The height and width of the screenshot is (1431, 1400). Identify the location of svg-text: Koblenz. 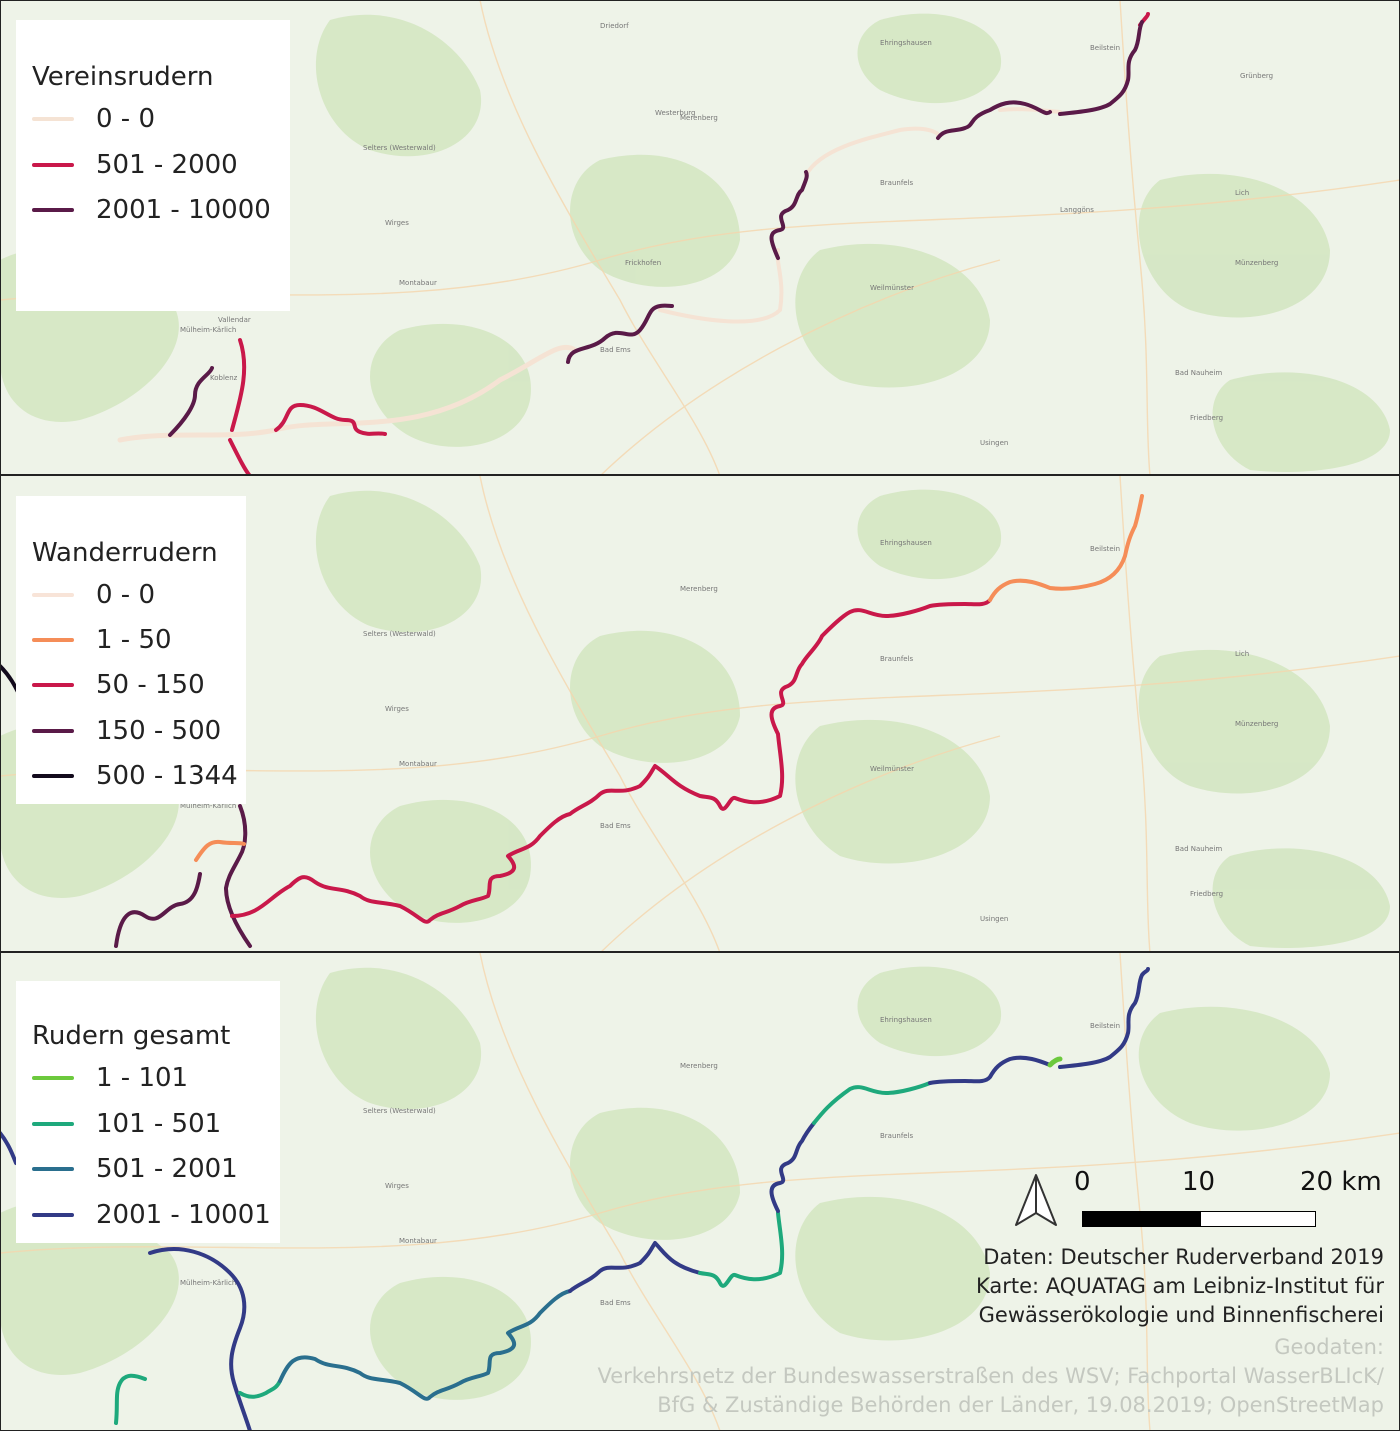
(224, 378).